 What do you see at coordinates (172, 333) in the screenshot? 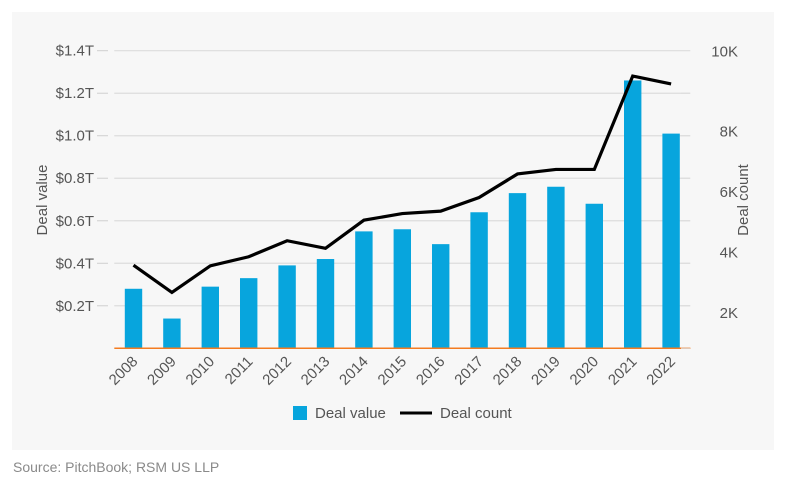
I see `bar-2009` at bounding box center [172, 333].